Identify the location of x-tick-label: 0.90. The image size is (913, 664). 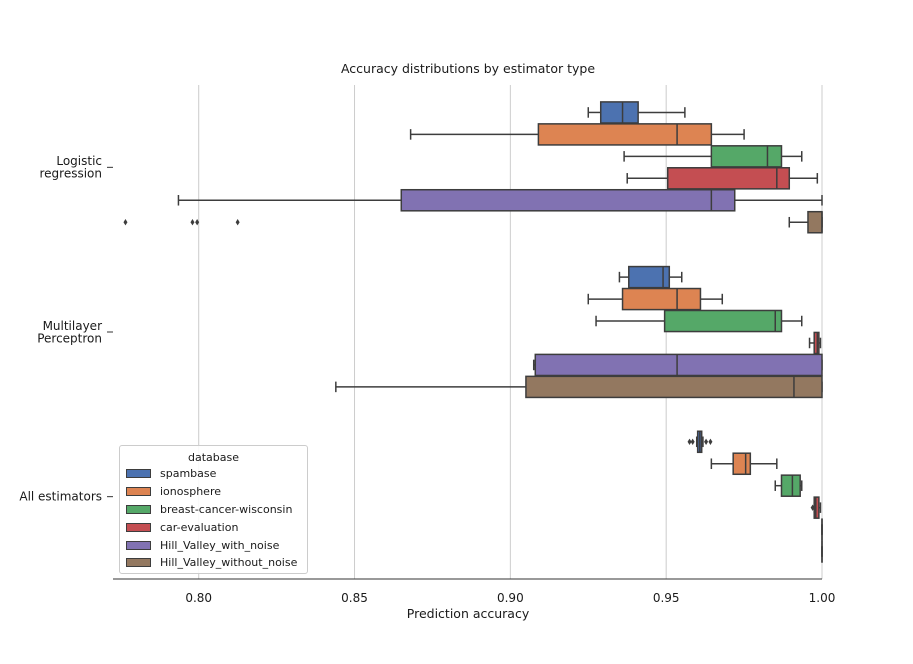
(510, 598).